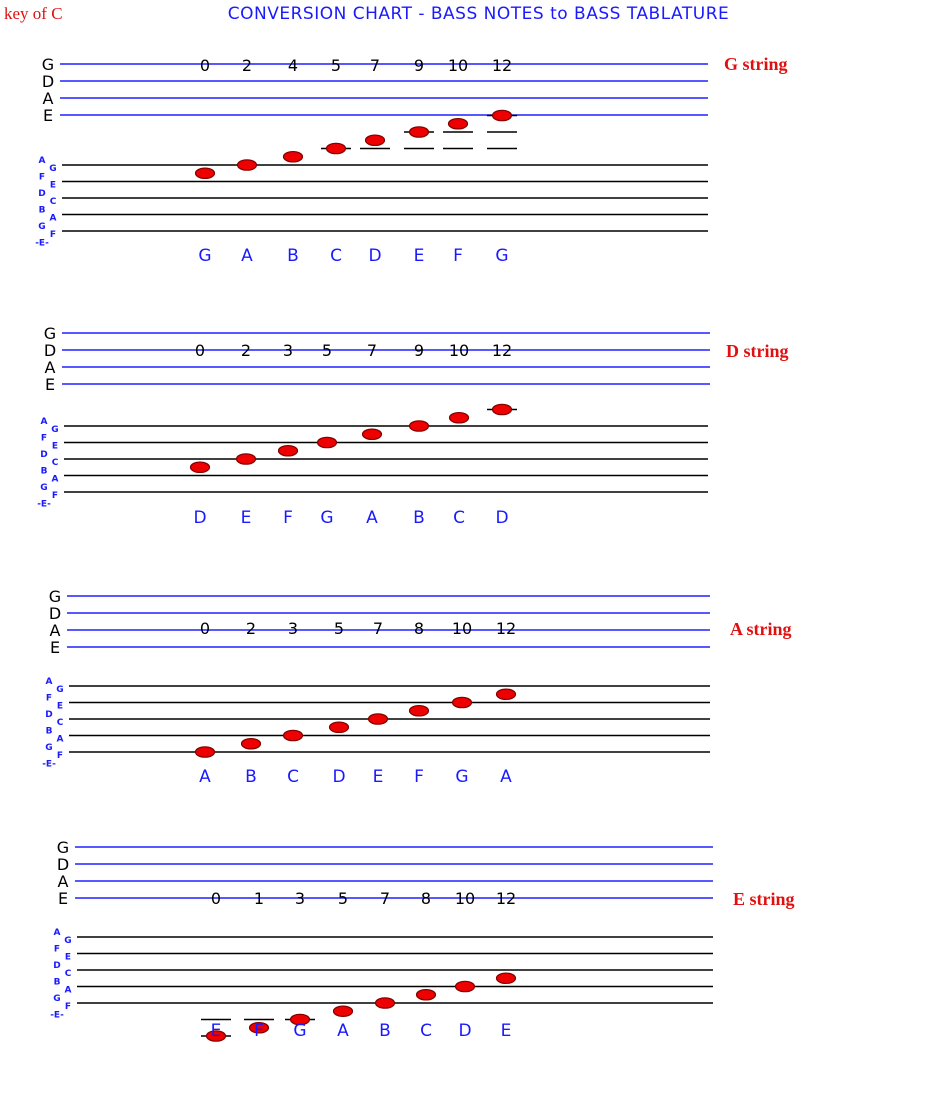  What do you see at coordinates (419, 350) in the screenshot?
I see `fret-number: 9` at bounding box center [419, 350].